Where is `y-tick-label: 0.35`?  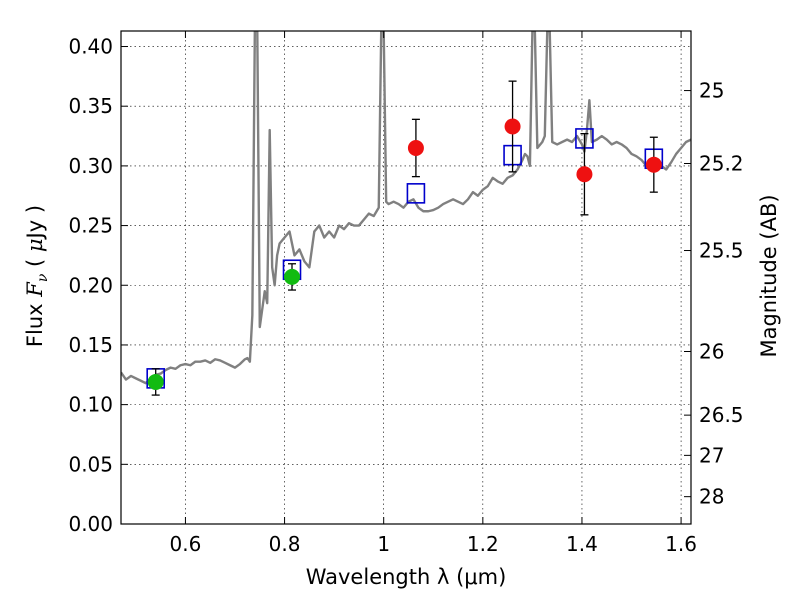
y-tick-label: 0.35 is located at coordinates (90, 106).